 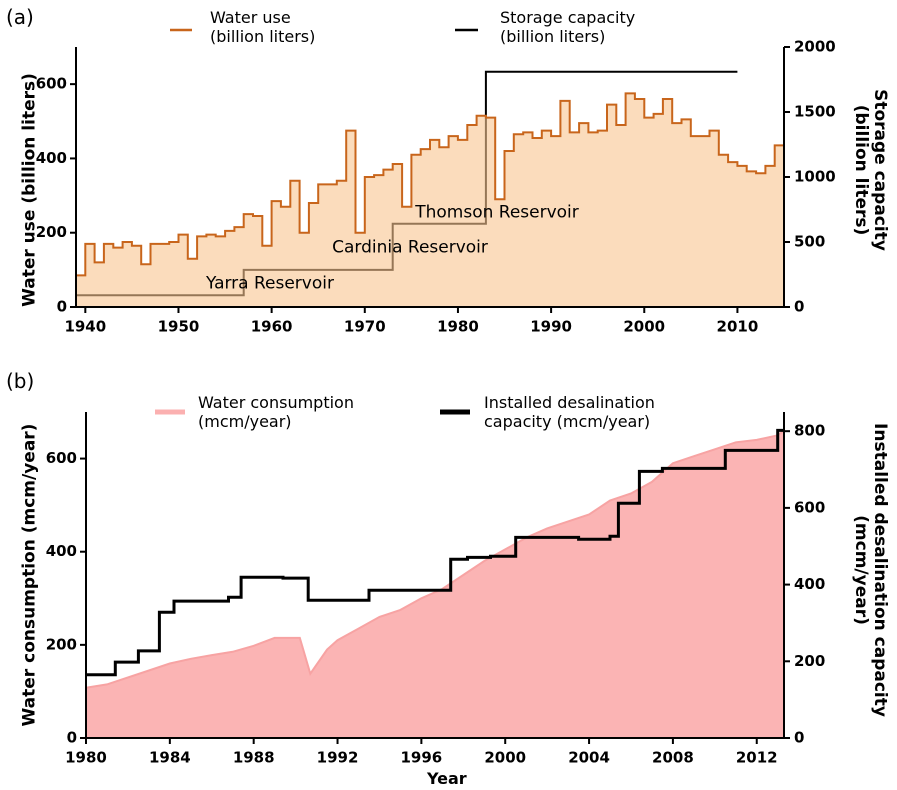 I want to click on x-axis-label: Year, so click(x=447, y=778).